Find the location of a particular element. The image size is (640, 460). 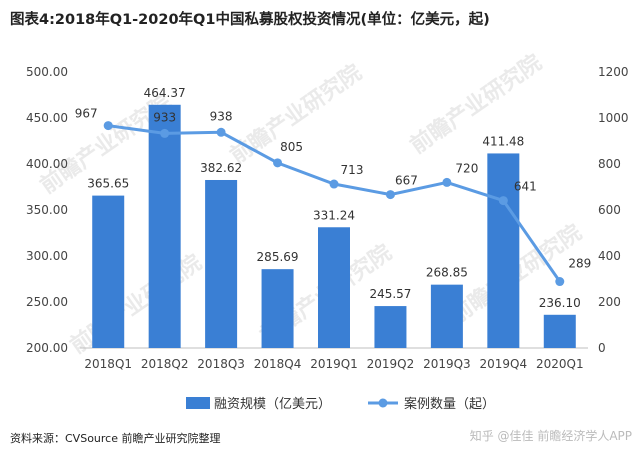

left-tick-label: 200.00 is located at coordinates (47, 348).